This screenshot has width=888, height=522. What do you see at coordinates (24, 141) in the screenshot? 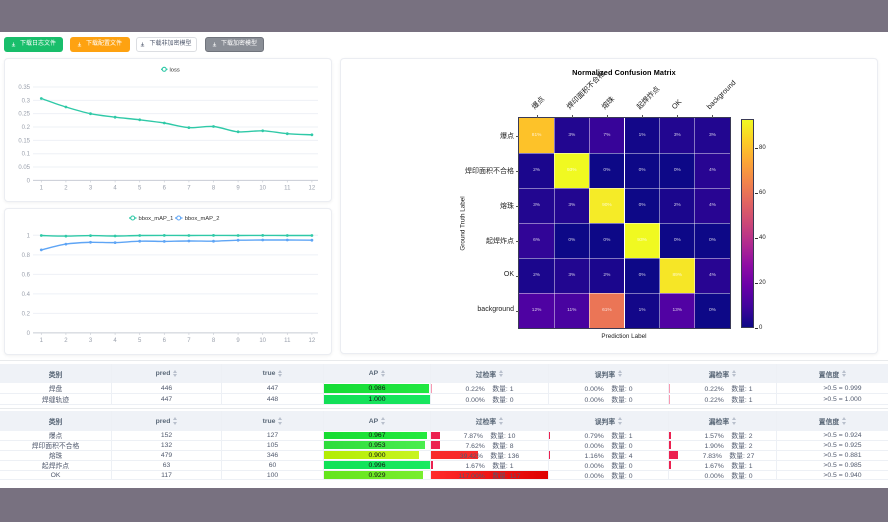
I see `svg-text: 0.15` at bounding box center [24, 141].